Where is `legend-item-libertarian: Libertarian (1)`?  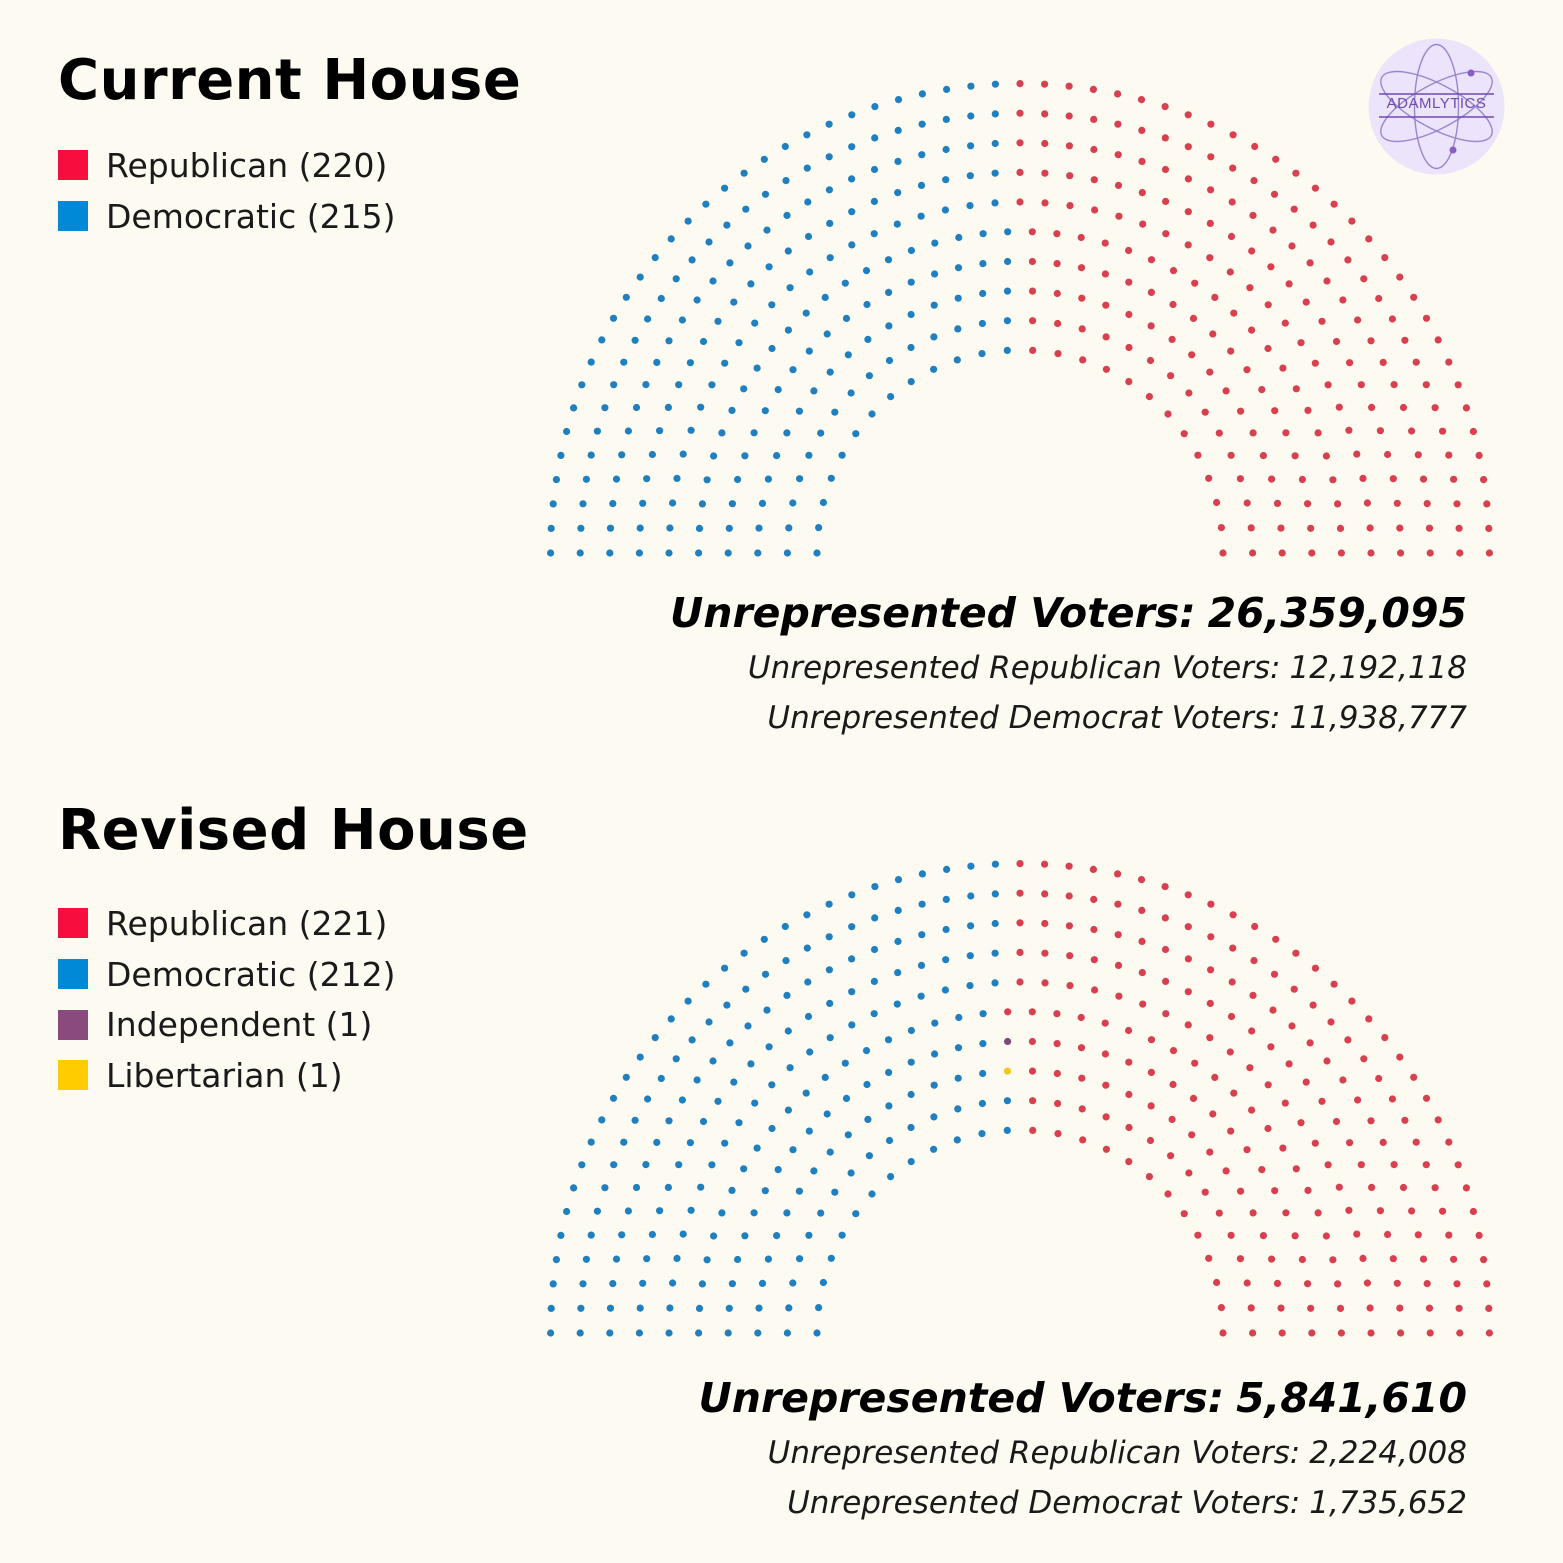
legend-item-libertarian: Libertarian (1) is located at coordinates (226, 1075).